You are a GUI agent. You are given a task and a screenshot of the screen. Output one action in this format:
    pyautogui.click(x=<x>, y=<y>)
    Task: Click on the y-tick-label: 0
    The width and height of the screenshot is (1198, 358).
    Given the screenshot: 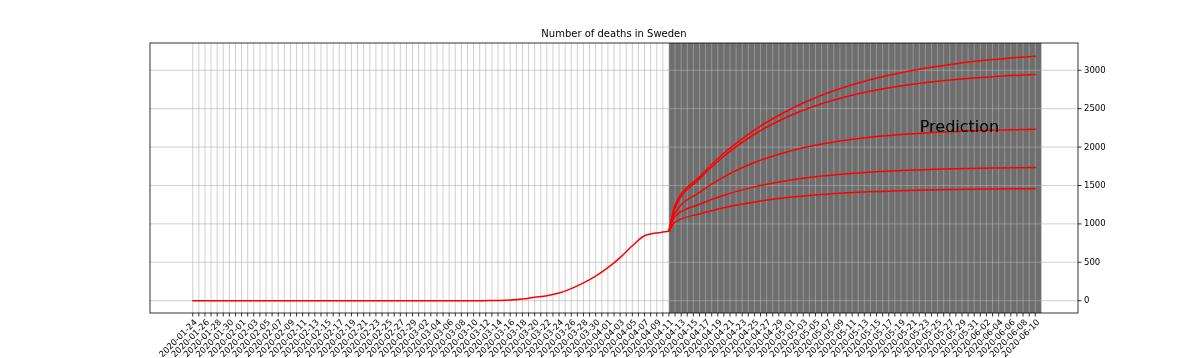 What is the action you would take?
    pyautogui.click(x=1087, y=300)
    